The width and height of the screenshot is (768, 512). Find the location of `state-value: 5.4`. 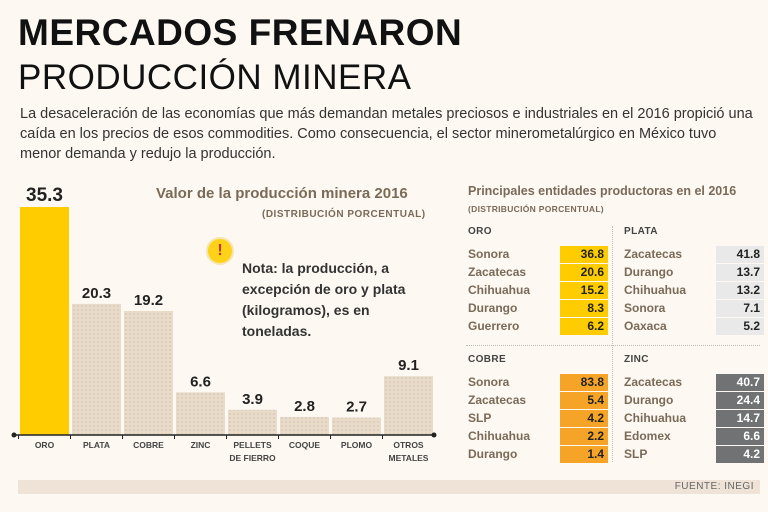

state-value: 5.4 is located at coordinates (584, 400).